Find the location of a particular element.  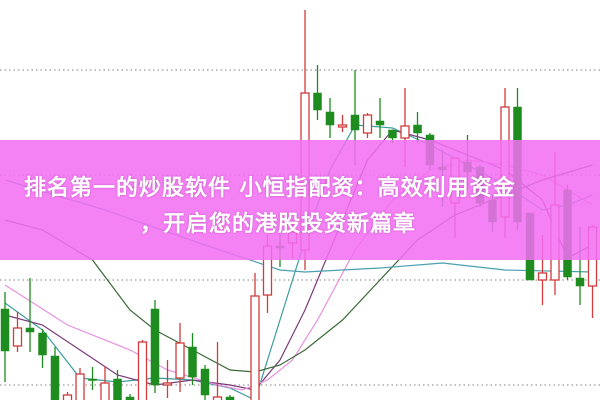

title-line-2: ，开启您的港股投资新篇章 is located at coordinates (278, 224).